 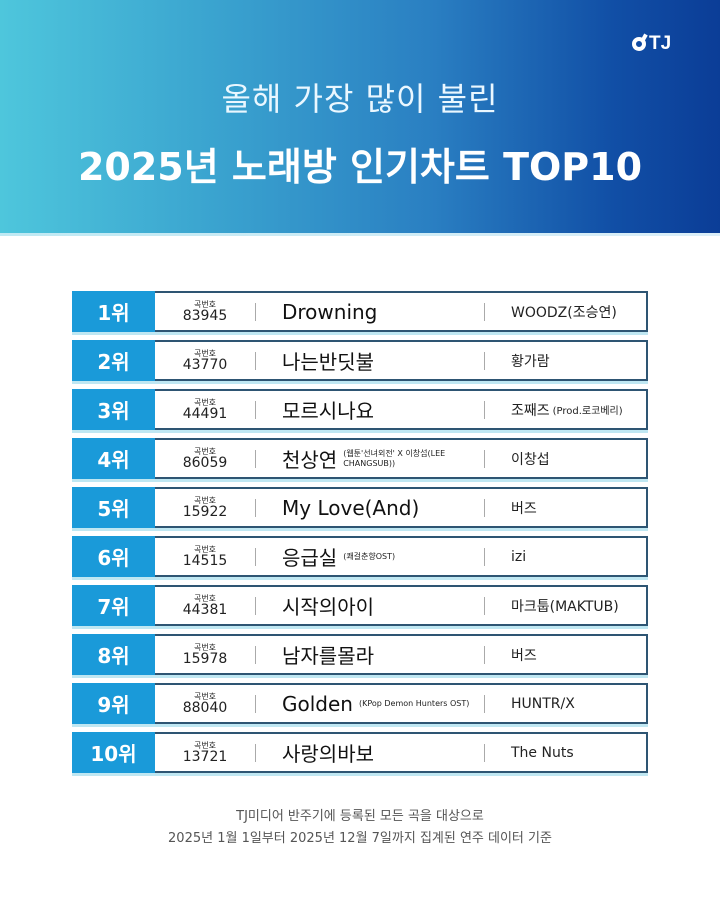 I want to click on chart-row: 7위 곡번호 44381 시작의아이 마크툽(MAKTUB), so click(x=360, y=605).